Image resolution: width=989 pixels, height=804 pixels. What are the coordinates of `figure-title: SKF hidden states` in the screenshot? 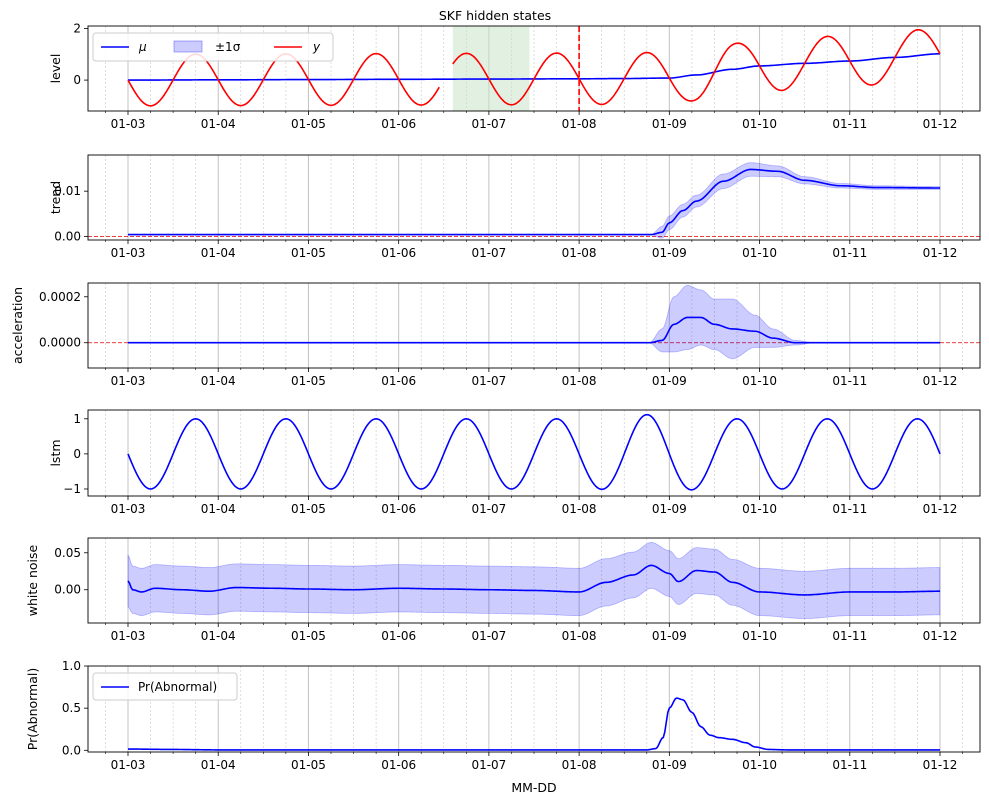 It's located at (495, 15).